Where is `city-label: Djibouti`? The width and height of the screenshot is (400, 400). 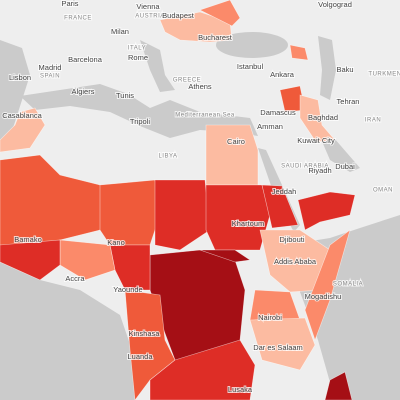
city-label: Djibouti is located at coordinates (291, 239).